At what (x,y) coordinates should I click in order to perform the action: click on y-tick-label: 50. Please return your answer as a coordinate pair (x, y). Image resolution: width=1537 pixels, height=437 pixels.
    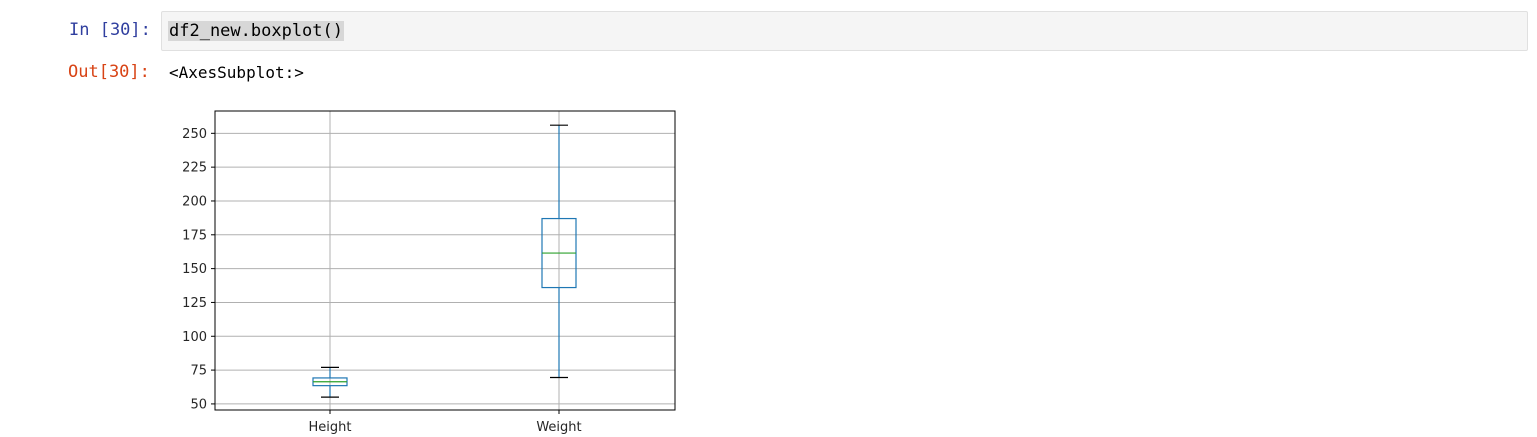
    Looking at the image, I should click on (198, 404).